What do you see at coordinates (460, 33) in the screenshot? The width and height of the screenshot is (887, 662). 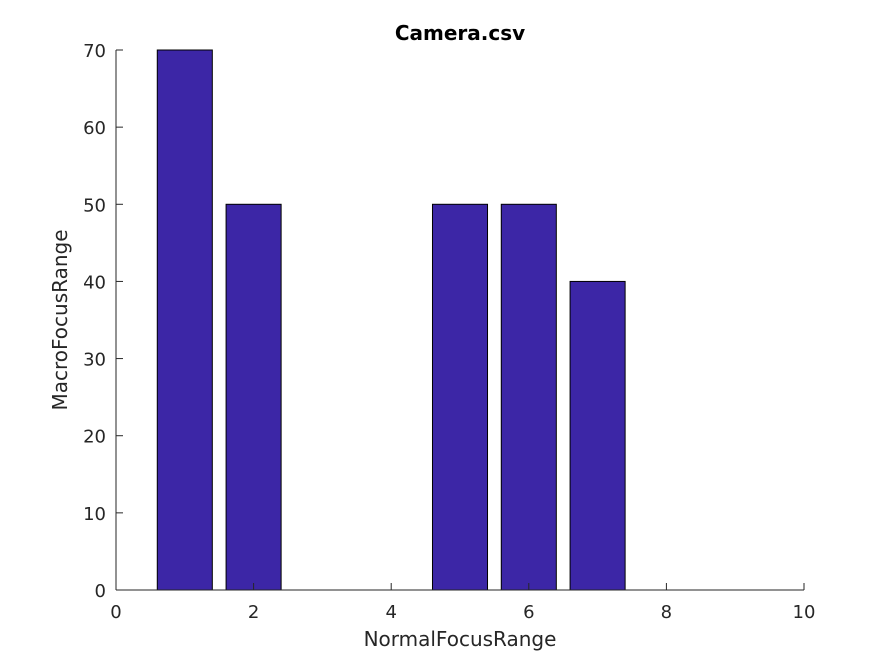 I see `chart-title: Camera.csv` at bounding box center [460, 33].